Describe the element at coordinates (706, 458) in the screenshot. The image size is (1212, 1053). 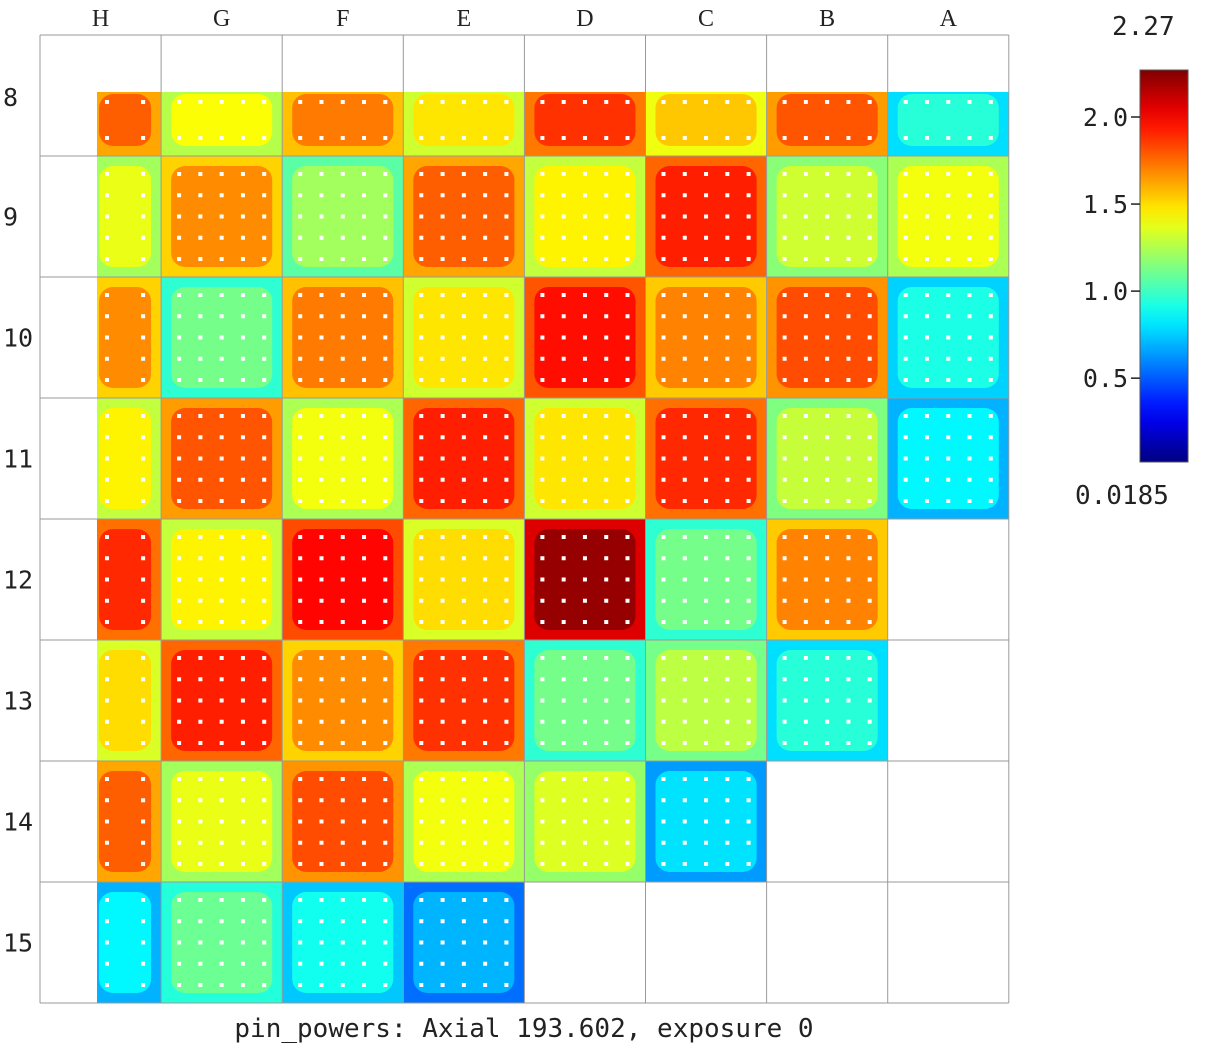
I see `assembly-C11` at that location.